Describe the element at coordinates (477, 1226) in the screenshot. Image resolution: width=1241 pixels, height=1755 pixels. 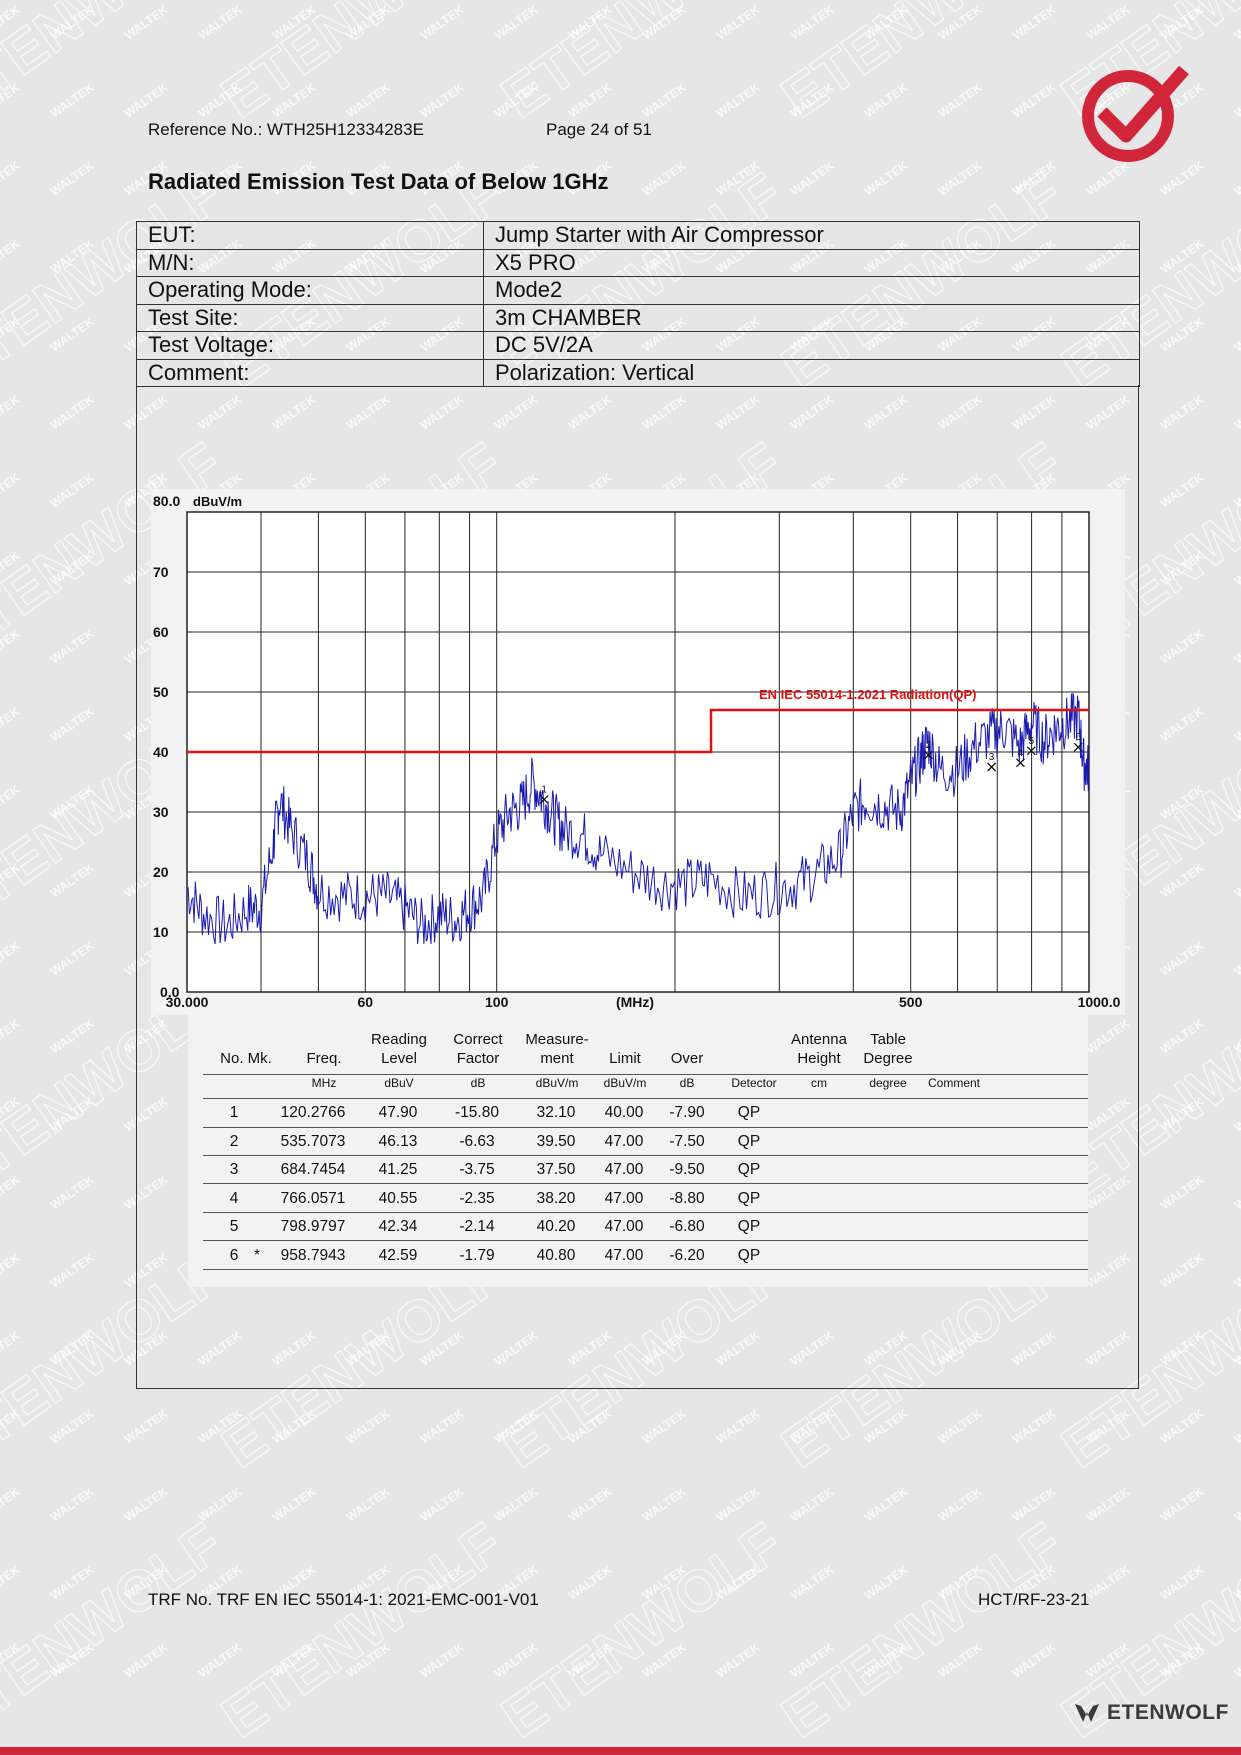
I see `table-cell-correct: -2.14` at that location.